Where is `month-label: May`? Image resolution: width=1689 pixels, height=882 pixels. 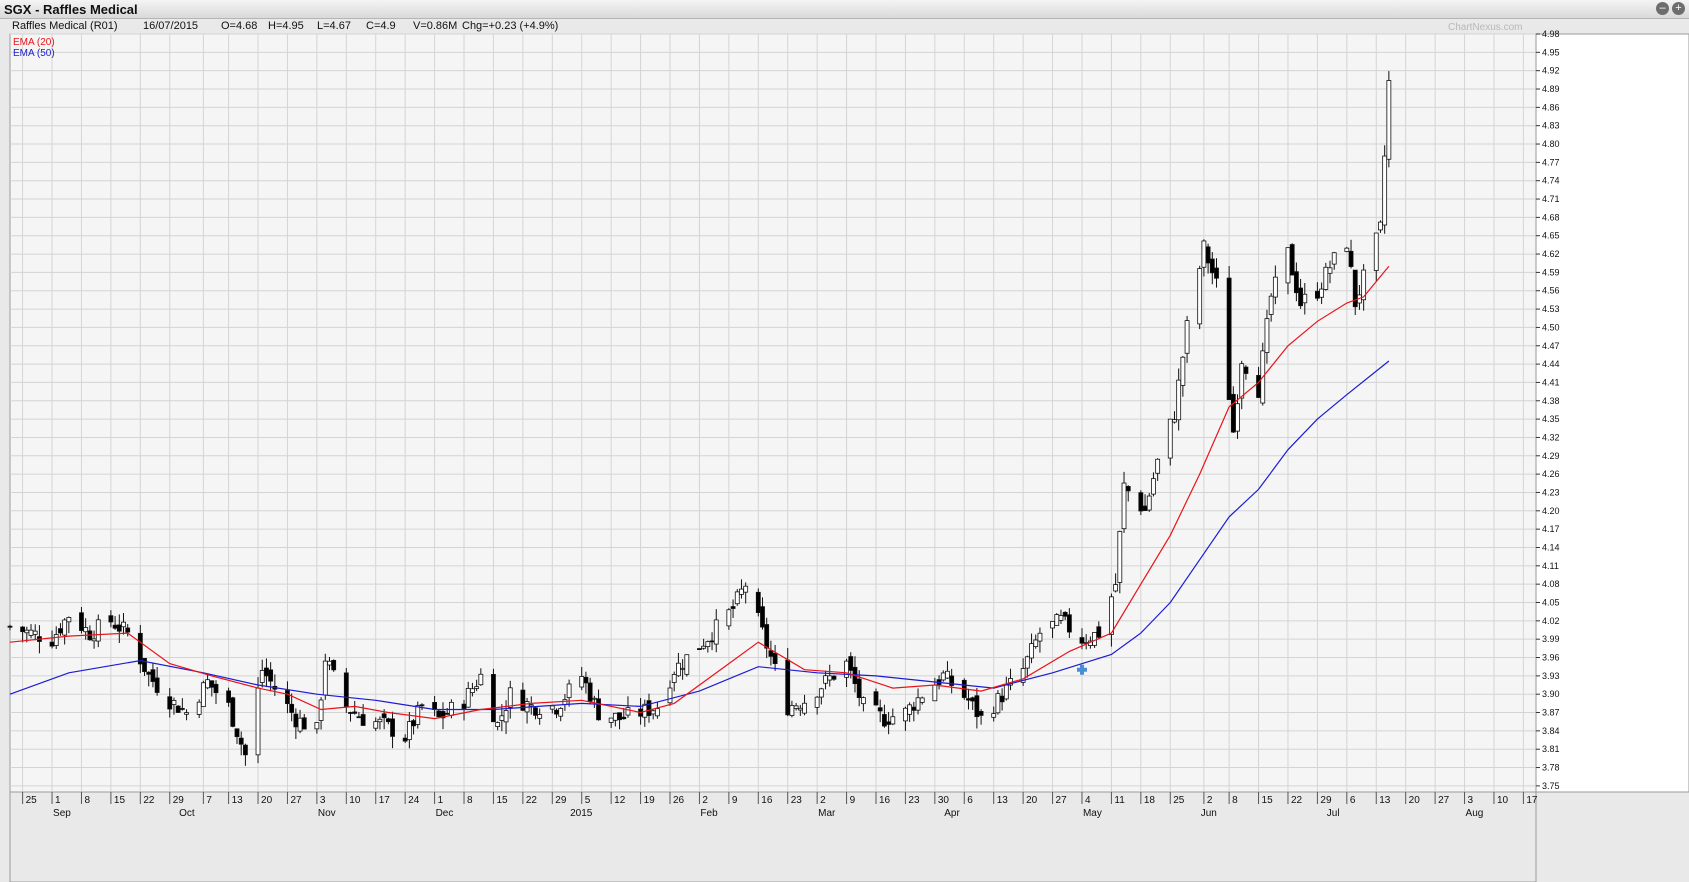
month-label: May is located at coordinates (1092, 813).